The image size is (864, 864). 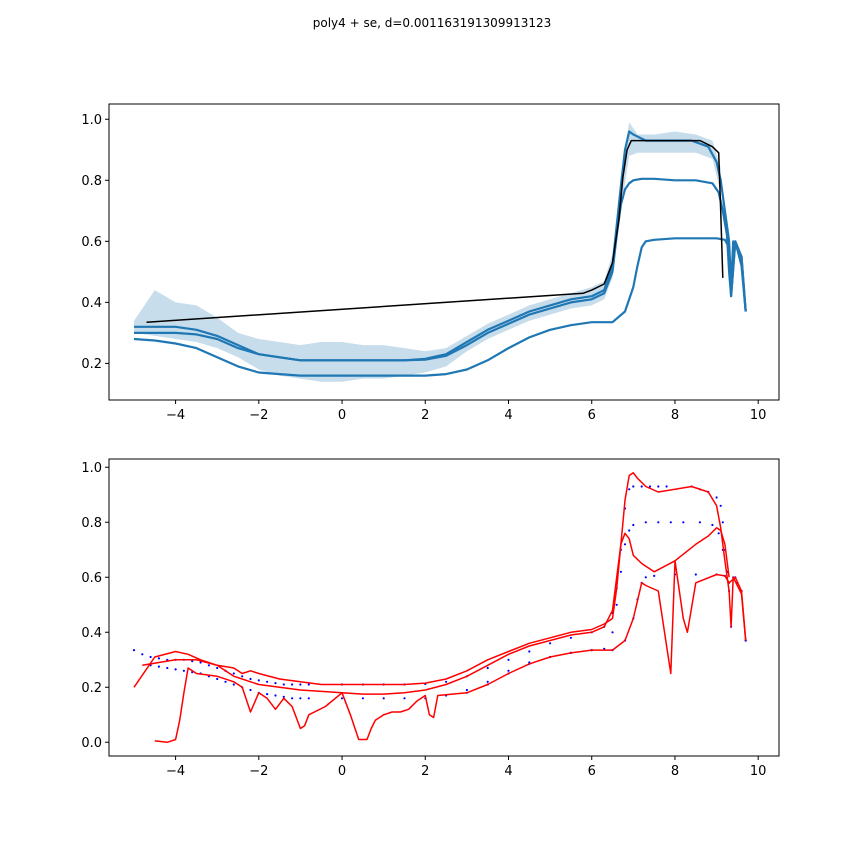 What do you see at coordinates (91, 688) in the screenshot?
I see `bottom-y-tick-label: 0.2` at bounding box center [91, 688].